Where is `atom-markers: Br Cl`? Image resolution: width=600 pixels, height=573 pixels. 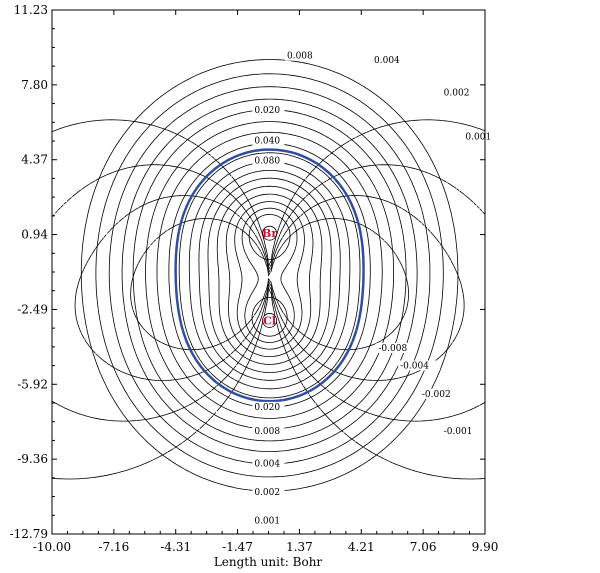 atom-markers: Br Cl is located at coordinates (269, 276).